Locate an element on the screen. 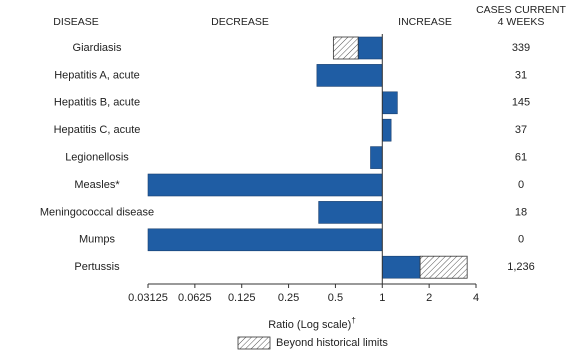 This screenshot has width=568, height=356. category-label: Meningococcal disease is located at coordinates (97, 212).